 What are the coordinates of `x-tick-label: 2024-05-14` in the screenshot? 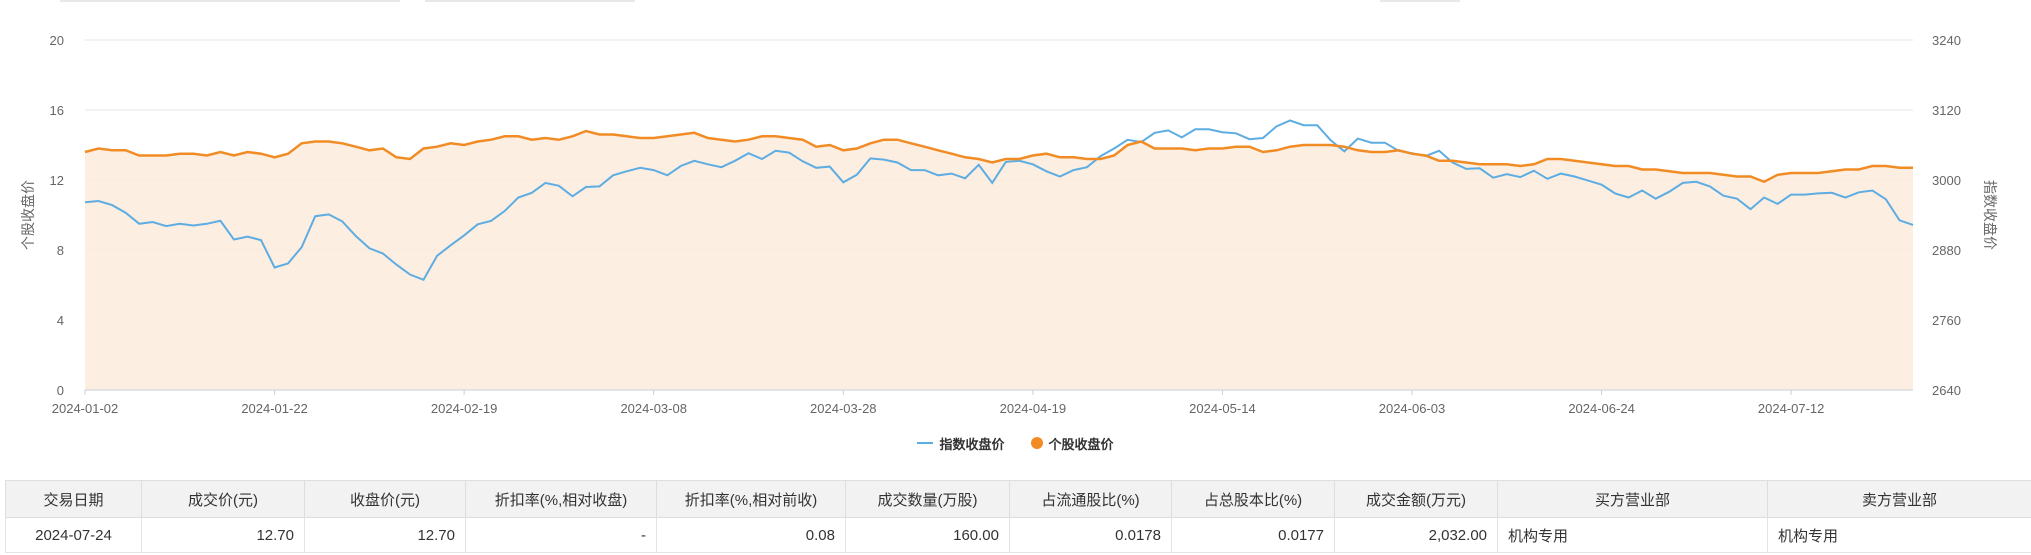 It's located at (1222, 408).